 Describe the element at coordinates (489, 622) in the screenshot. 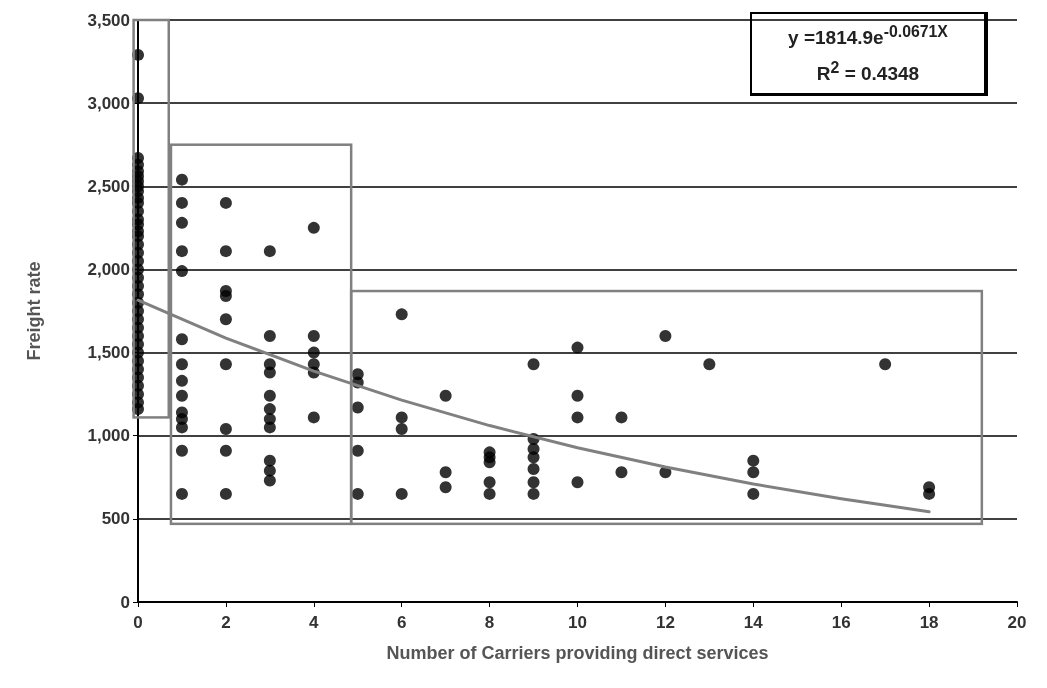

I see `x-tick-label: 8` at that location.